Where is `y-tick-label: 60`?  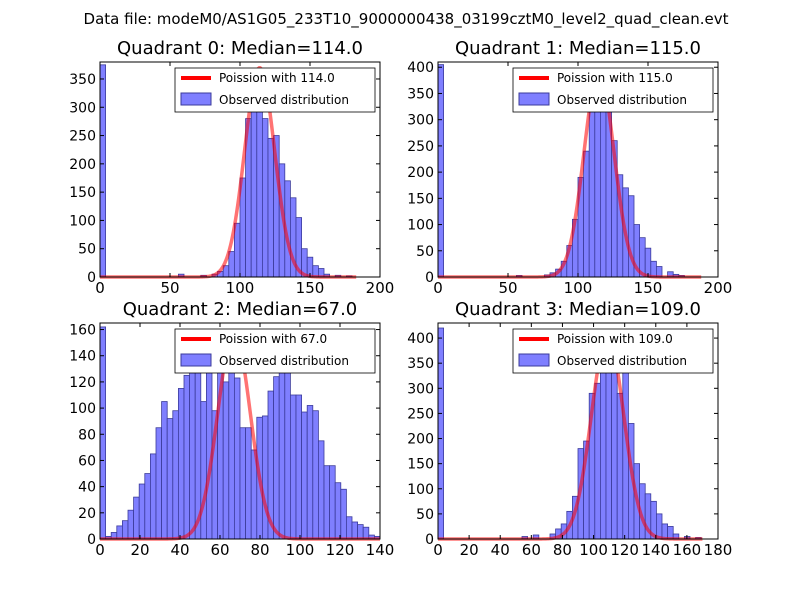
y-tick-label: 60 is located at coordinates (87, 461).